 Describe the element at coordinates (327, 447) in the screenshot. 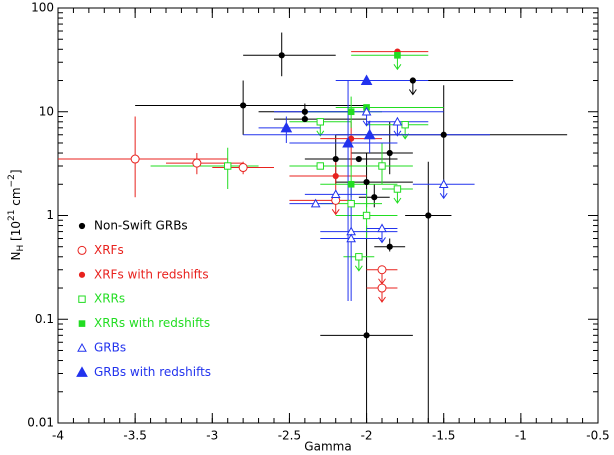

I see `x-axis-label: Gamma` at that location.